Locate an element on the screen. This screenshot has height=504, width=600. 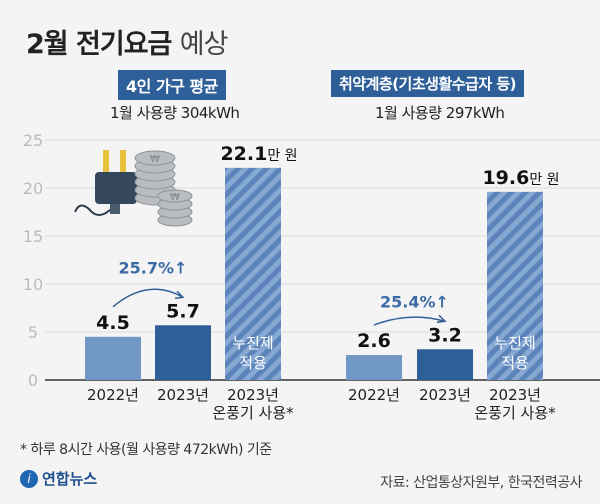
title-main: 2월 전기요금 is located at coordinates (99, 44).